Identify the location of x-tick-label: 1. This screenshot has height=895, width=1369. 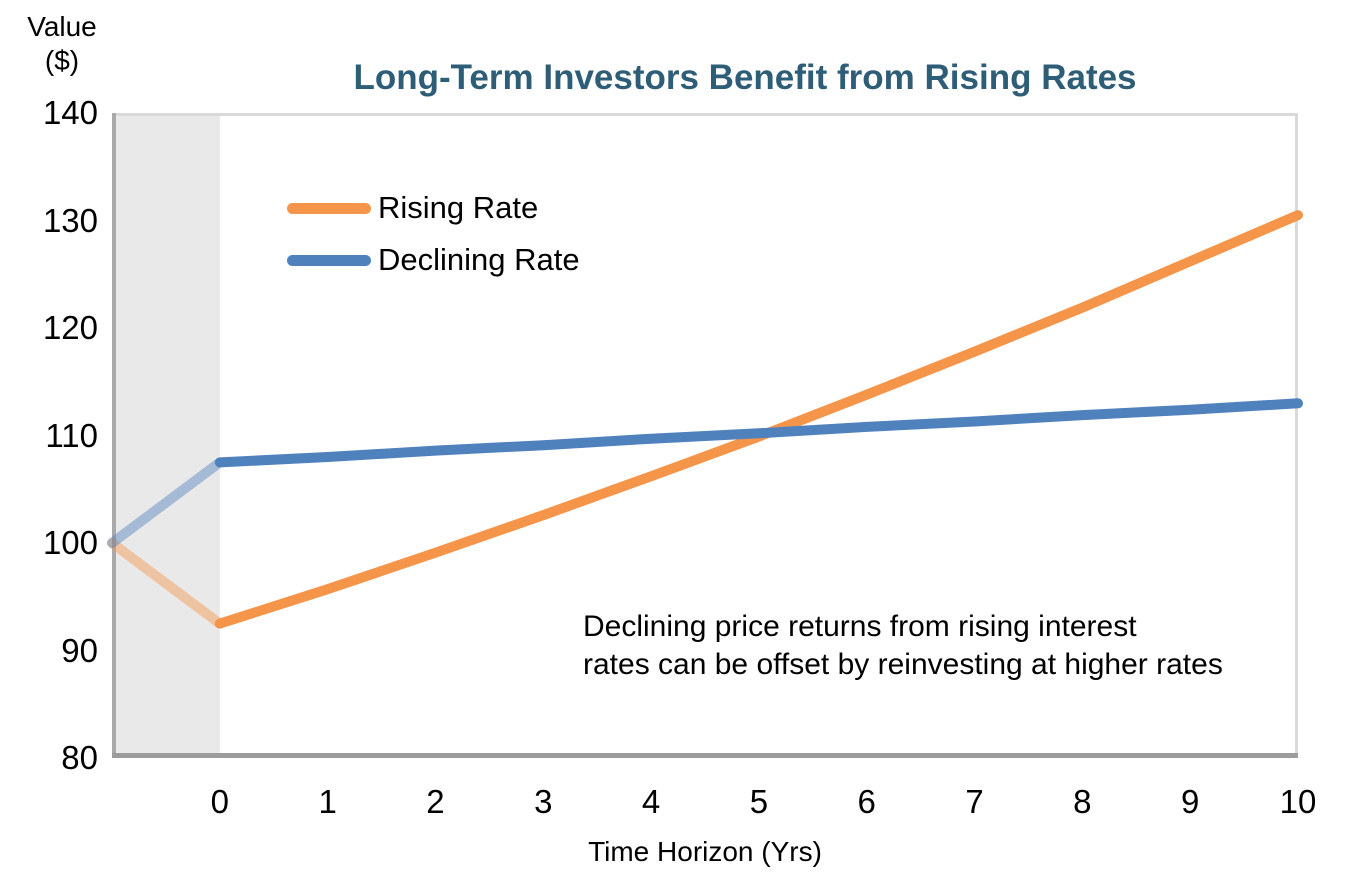
(327, 801).